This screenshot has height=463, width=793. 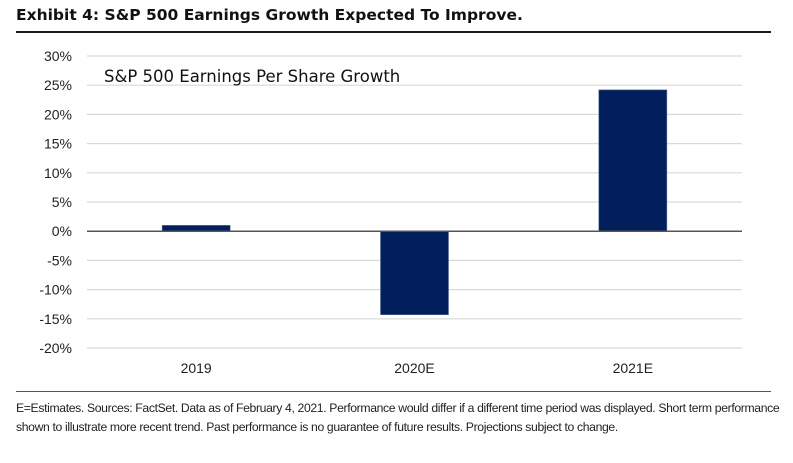 I want to click on y-tick-label: -20%, so click(x=55, y=348).